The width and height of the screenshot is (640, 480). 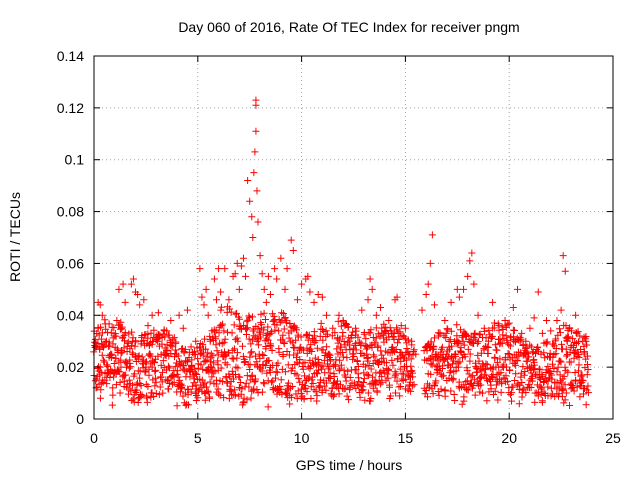 What do you see at coordinates (70, 108) in the screenshot?
I see `y-tick-label: 0.12` at bounding box center [70, 108].